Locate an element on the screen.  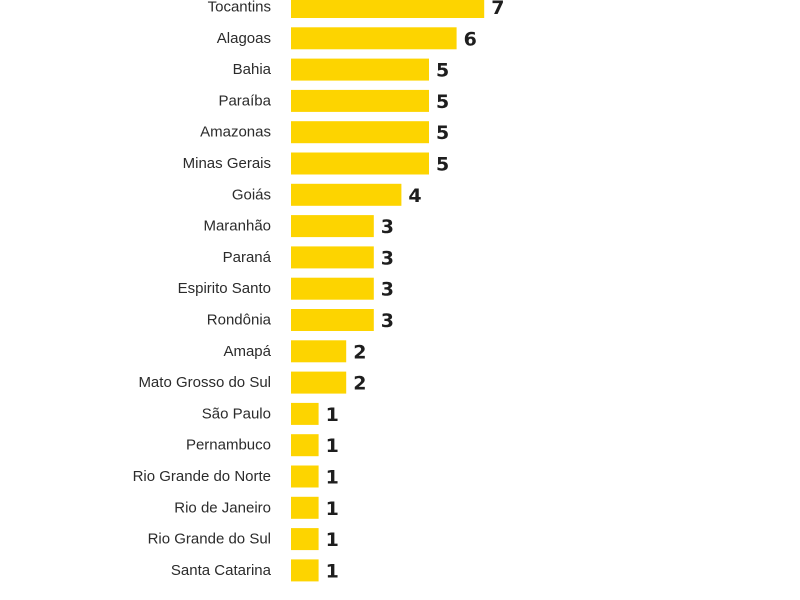
bar-row: Rio Grande do Sul 1 is located at coordinates (243, 539).